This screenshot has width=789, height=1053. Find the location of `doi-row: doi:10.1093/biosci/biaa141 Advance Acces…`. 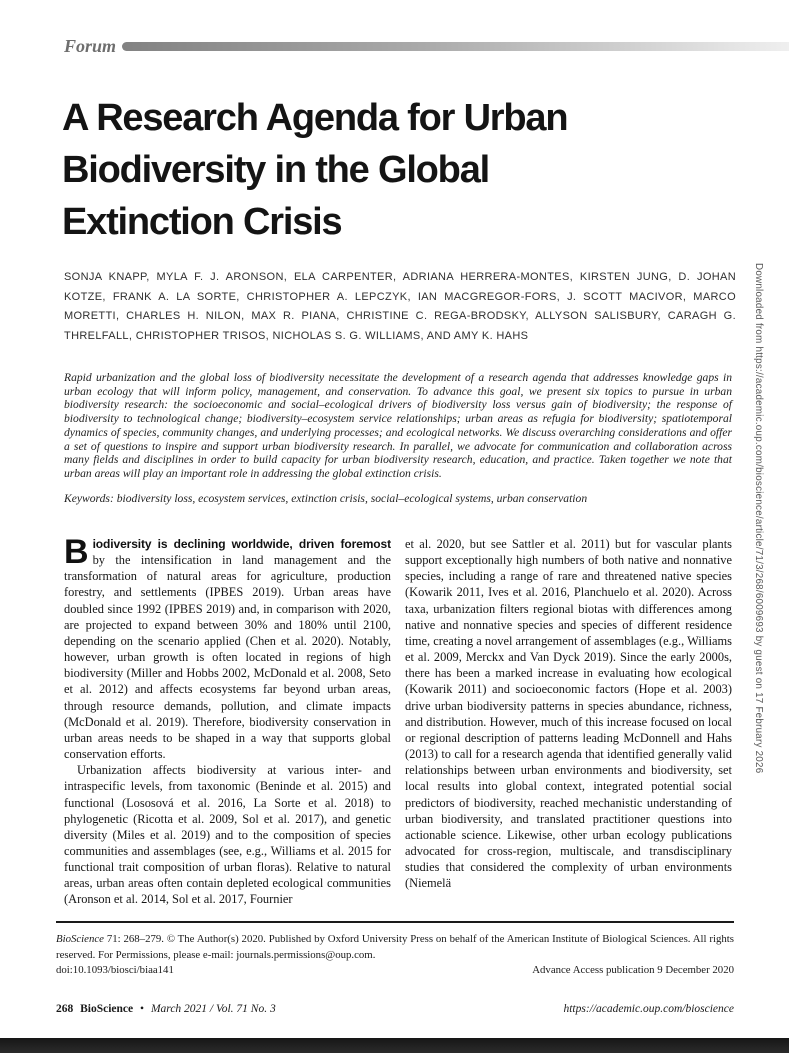

doi-row: doi:10.1093/biosci/biaa141 Advance Acces… is located at coordinates (395, 971).